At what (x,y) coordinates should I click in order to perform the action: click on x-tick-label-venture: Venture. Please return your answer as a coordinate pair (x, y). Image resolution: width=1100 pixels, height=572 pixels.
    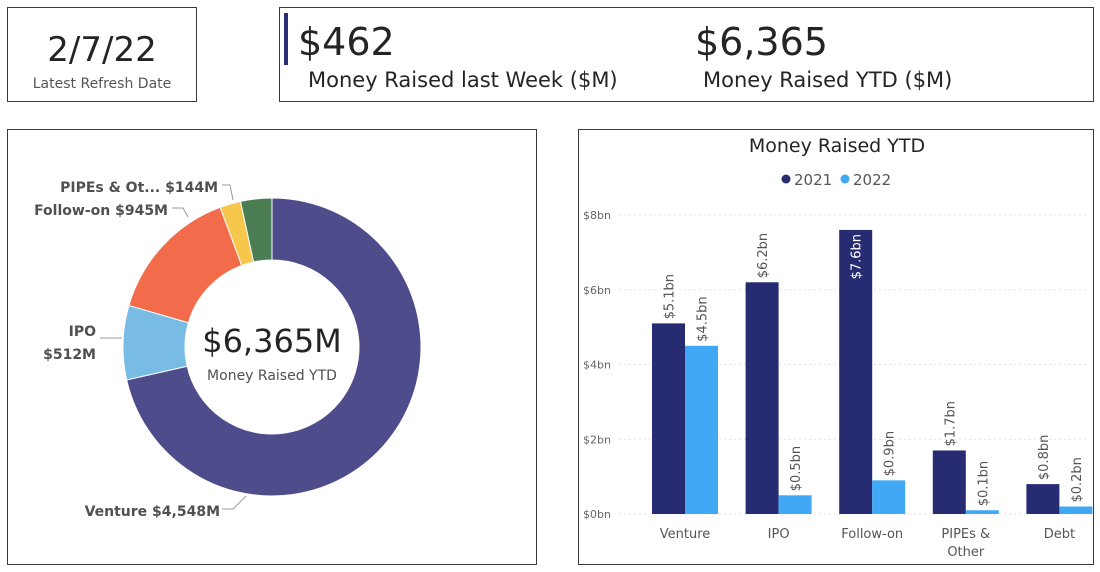
    Looking at the image, I should click on (685, 534).